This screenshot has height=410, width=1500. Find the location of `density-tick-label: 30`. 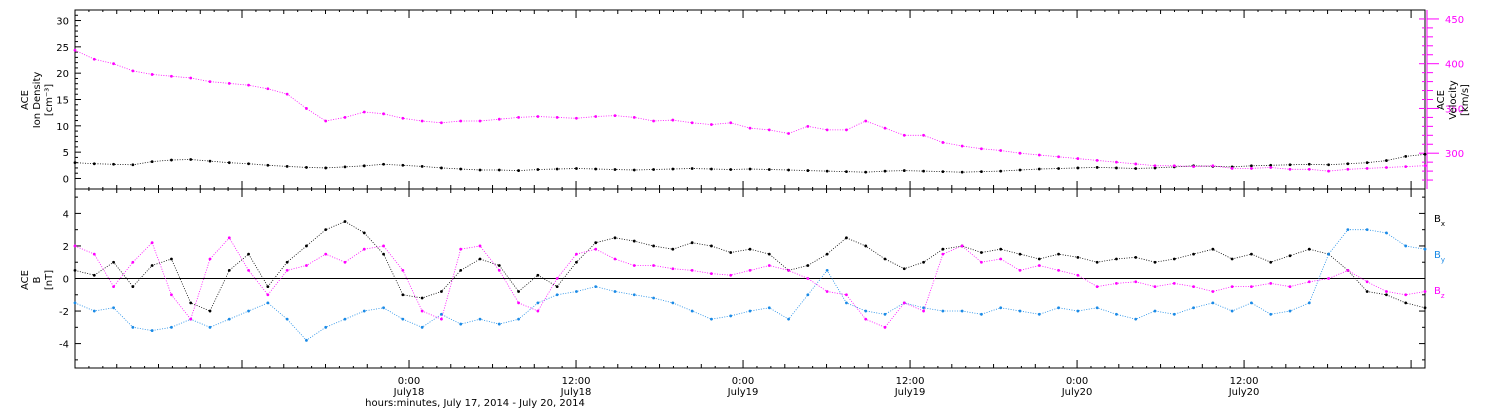

density-tick-label: 30 is located at coordinates (62, 22).